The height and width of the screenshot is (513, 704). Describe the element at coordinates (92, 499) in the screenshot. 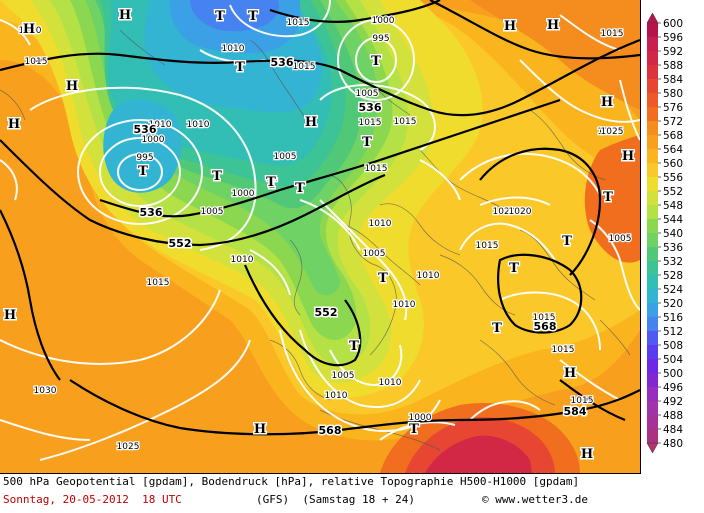

I see `caption-date: Sonntag, 20-05-2012 18 UTC` at that location.